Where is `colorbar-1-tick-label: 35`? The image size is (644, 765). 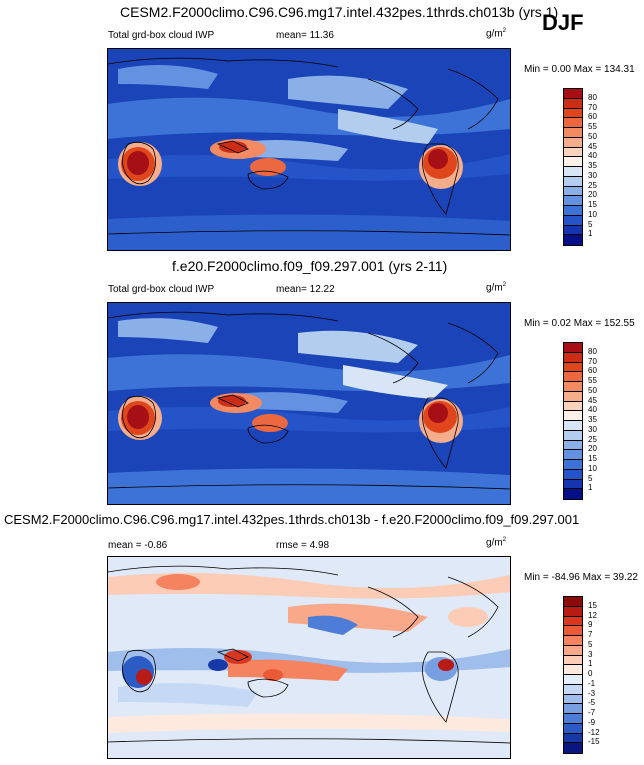 colorbar-1-tick-label: 35 is located at coordinates (592, 165).